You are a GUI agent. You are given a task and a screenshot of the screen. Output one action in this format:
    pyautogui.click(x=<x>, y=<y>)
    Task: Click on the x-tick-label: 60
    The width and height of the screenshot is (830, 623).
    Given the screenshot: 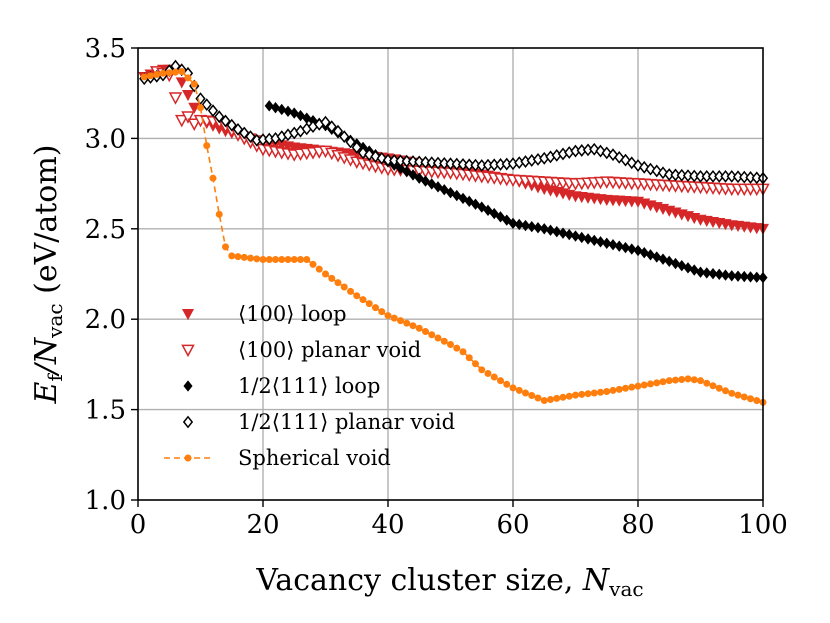 What is the action you would take?
    pyautogui.click(x=512, y=525)
    